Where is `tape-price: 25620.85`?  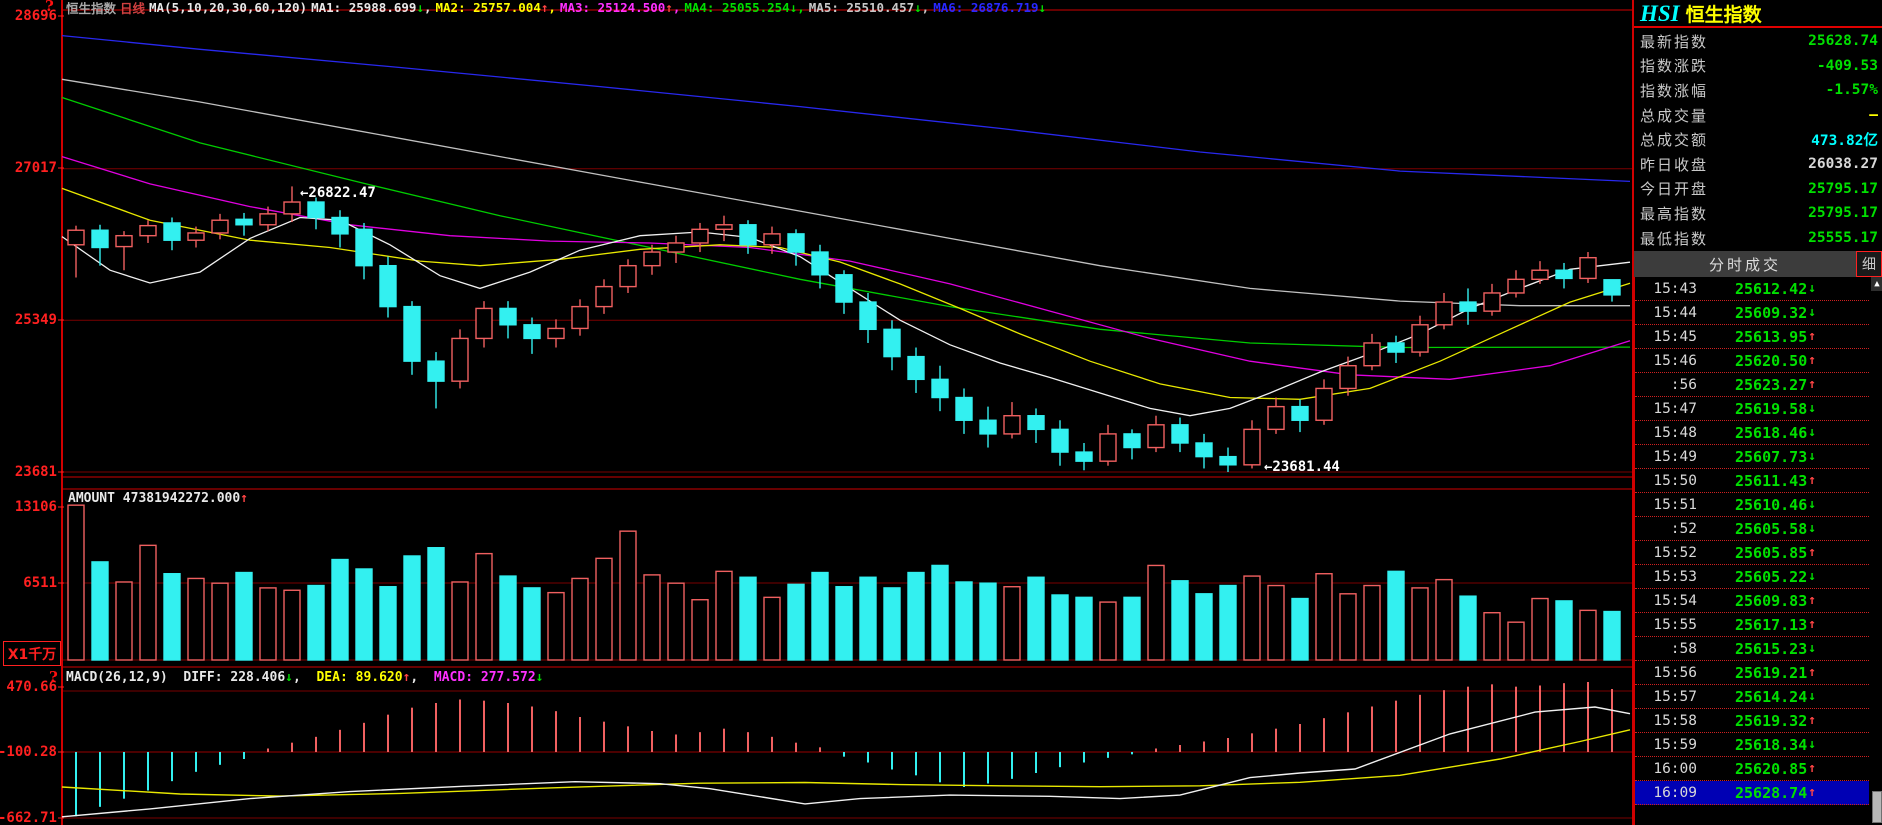 tape-price: 25620.85 is located at coordinates (1771, 768).